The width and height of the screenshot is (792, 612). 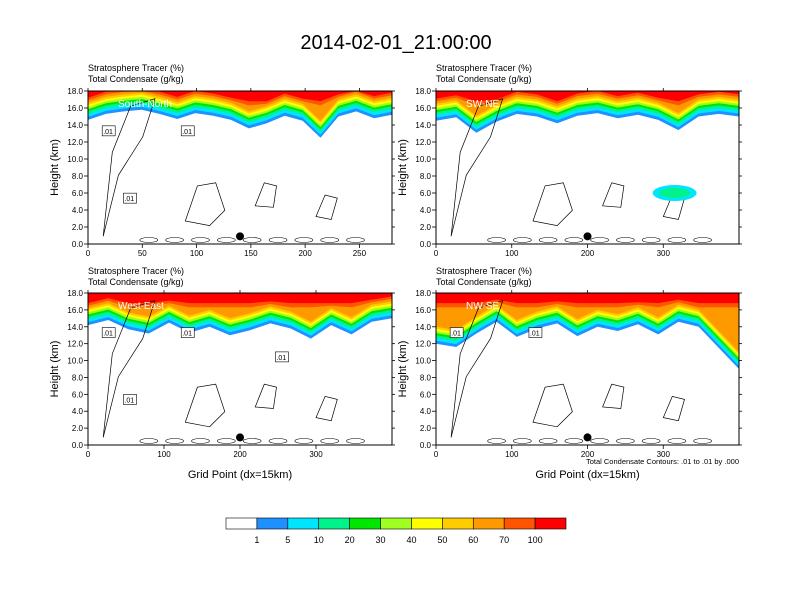 I want to click on colorbar-label: 5, so click(x=287, y=540).